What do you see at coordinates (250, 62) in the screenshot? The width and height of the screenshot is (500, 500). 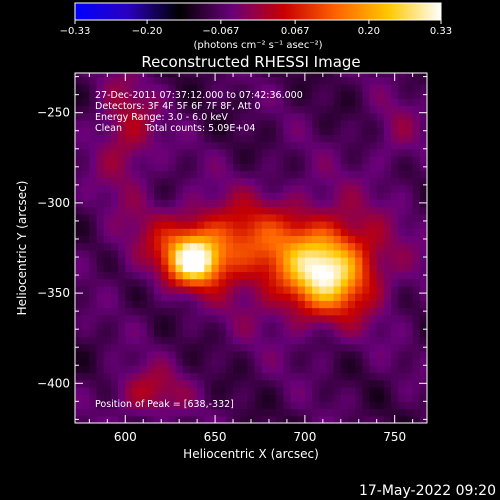 I see `chart-title: Reconstructed RHESSI Image` at bounding box center [250, 62].